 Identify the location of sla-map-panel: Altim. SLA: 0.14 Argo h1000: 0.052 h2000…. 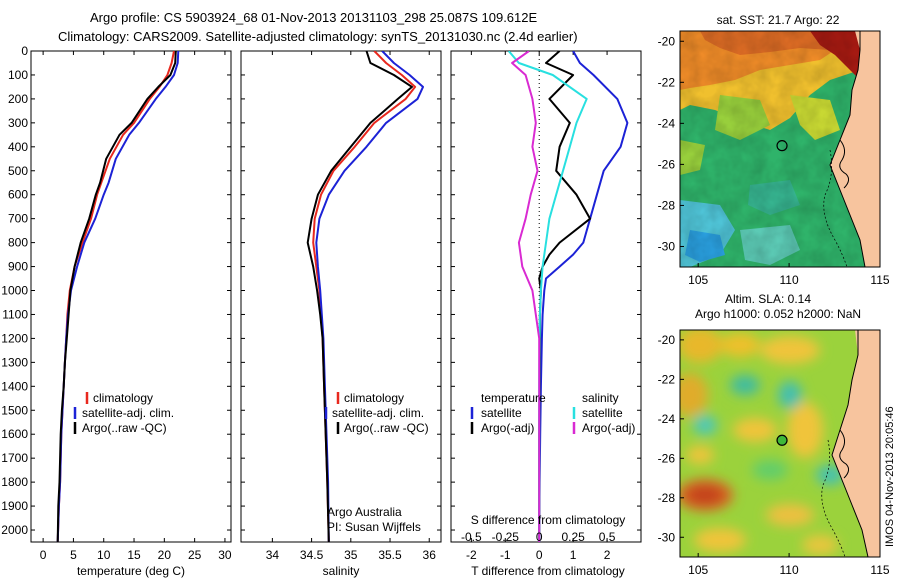
(777, 434).